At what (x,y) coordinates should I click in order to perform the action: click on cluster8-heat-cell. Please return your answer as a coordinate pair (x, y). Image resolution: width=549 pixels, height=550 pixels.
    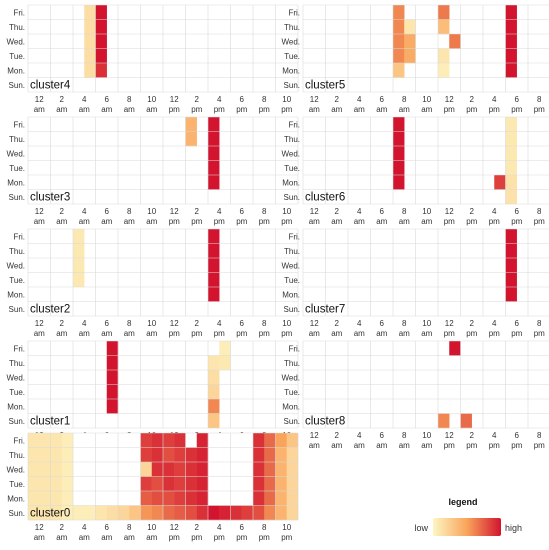
    Looking at the image, I should click on (455, 348).